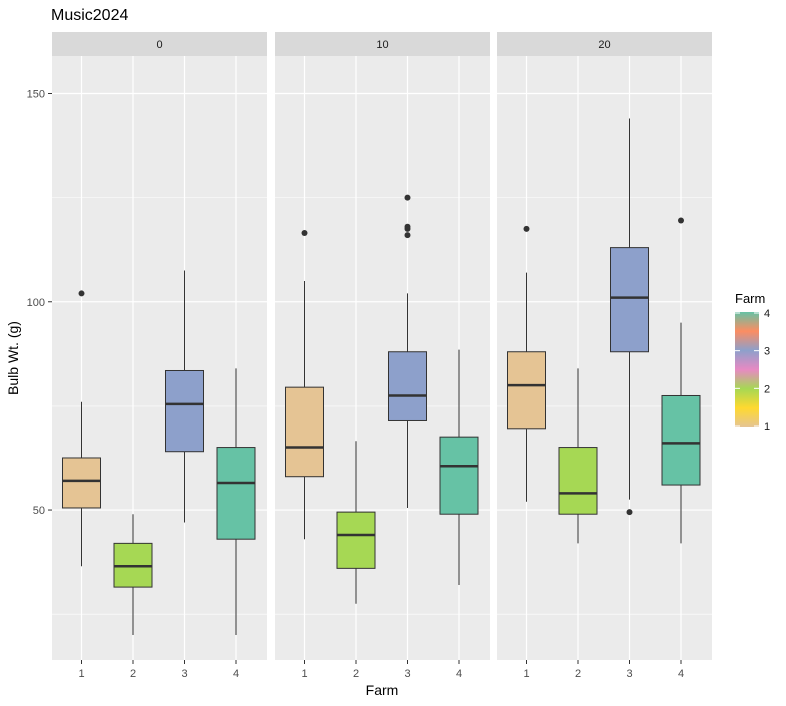  What do you see at coordinates (767, 314) in the screenshot?
I see `legend-label: 4` at bounding box center [767, 314].